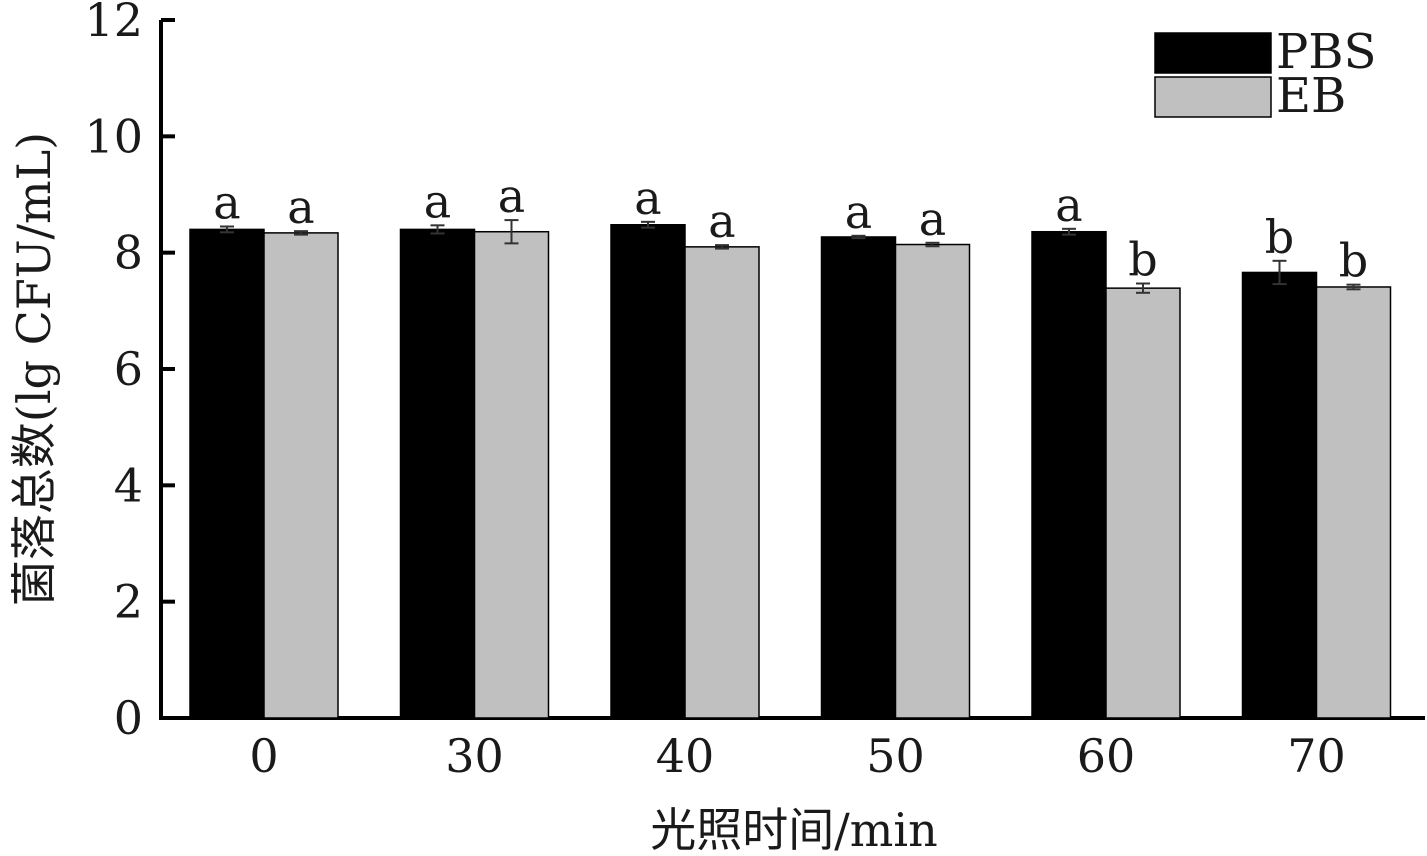 The width and height of the screenshot is (1427, 856). Describe the element at coordinates (1326, 52) in the screenshot. I see `legend-label-pbs: PBS` at that location.